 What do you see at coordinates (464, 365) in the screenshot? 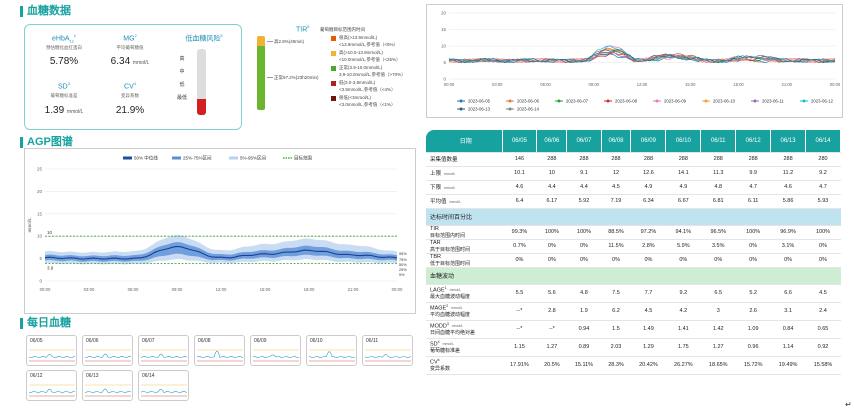
I see `summary-row-label: CV4 变异系数` at bounding box center [464, 365].